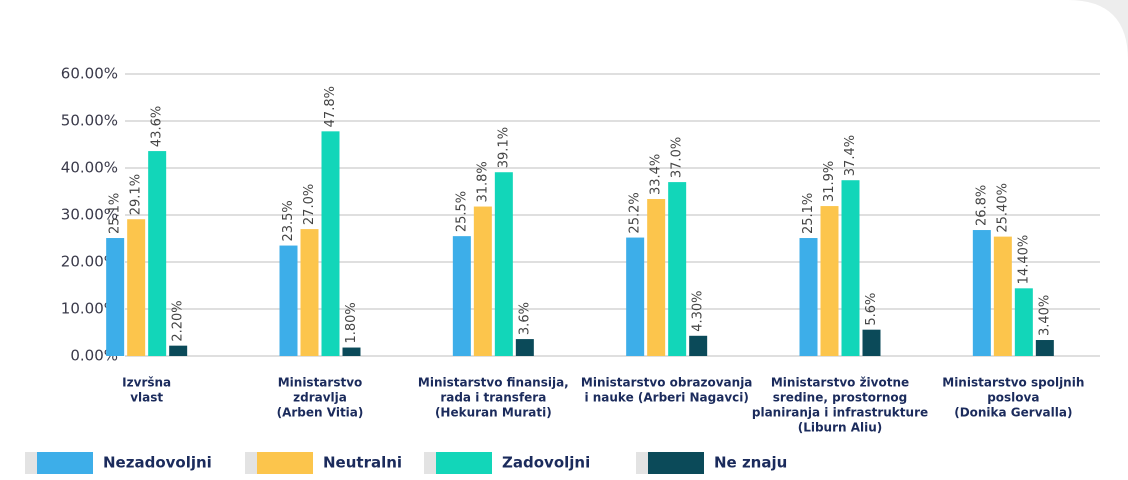 This screenshot has height=480, width=1128. I want to click on value-label: 4.30%, so click(698, 310).